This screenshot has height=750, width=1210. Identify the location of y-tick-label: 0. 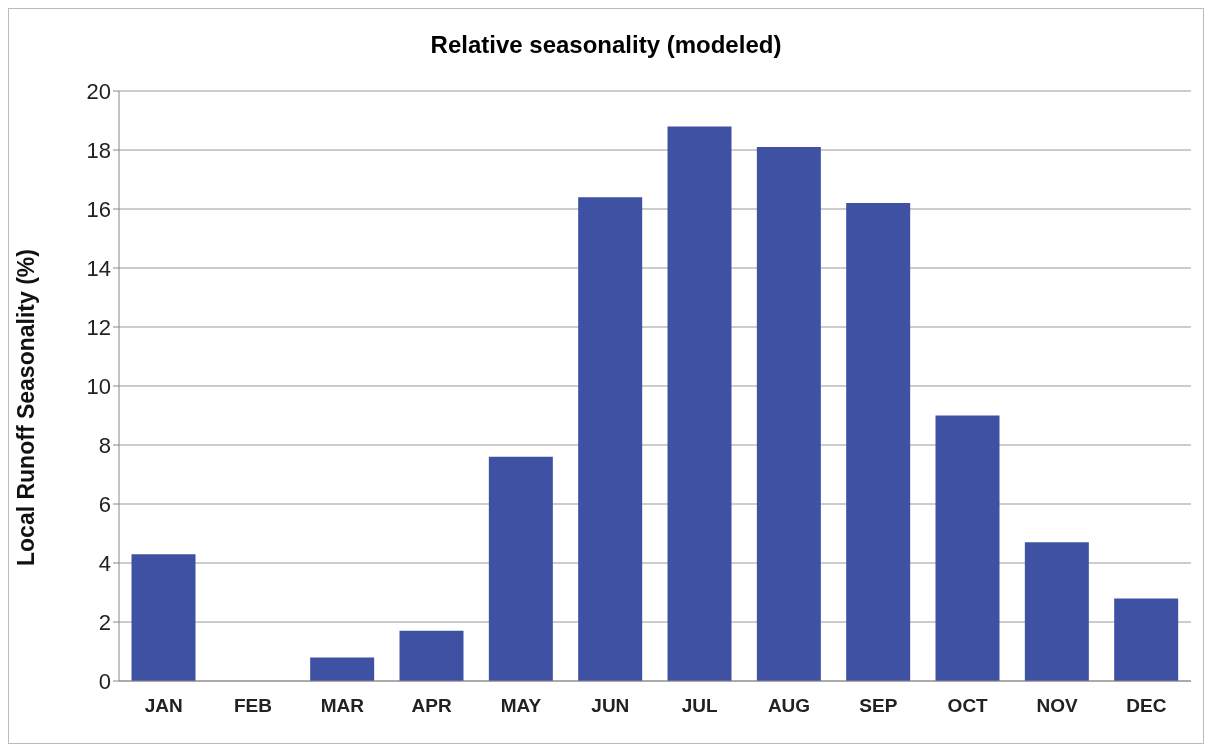
(104, 681).